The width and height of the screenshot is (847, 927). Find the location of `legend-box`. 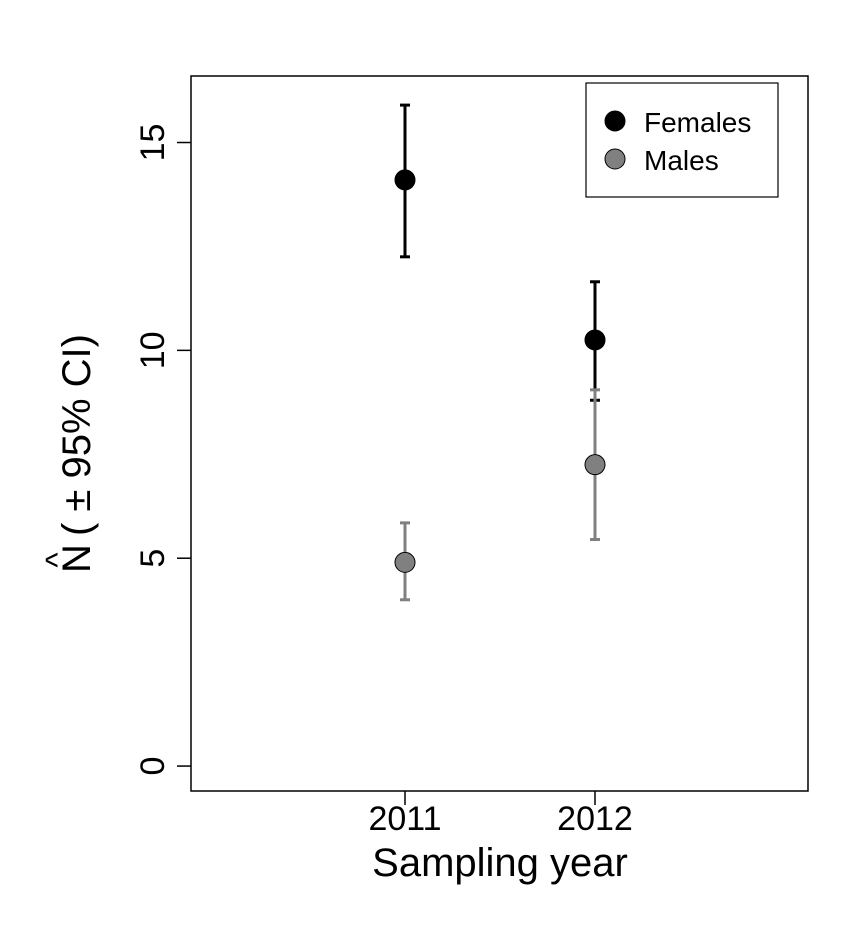

legend-box is located at coordinates (682, 140).